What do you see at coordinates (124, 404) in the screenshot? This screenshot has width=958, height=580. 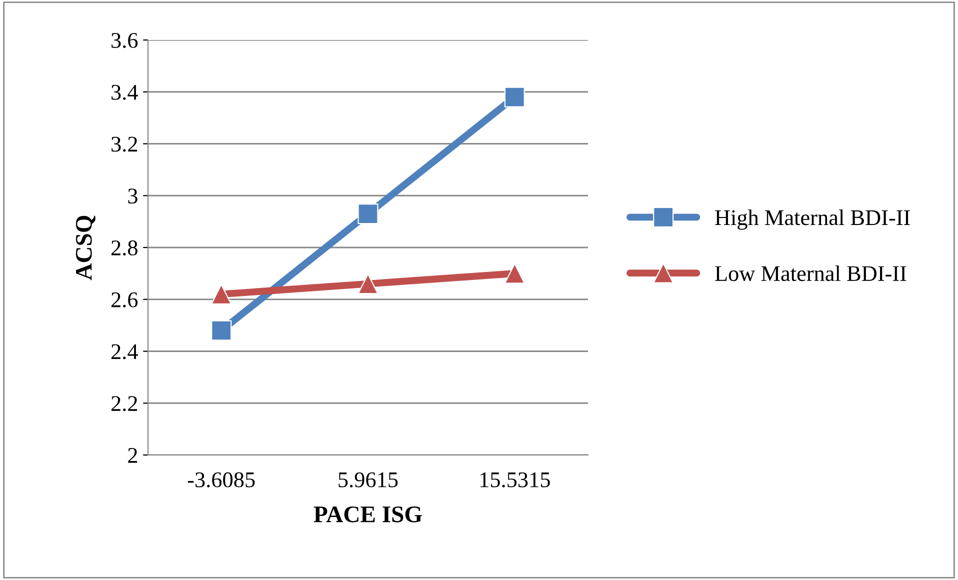 I see `y-tick-label: 2.2` at bounding box center [124, 404].